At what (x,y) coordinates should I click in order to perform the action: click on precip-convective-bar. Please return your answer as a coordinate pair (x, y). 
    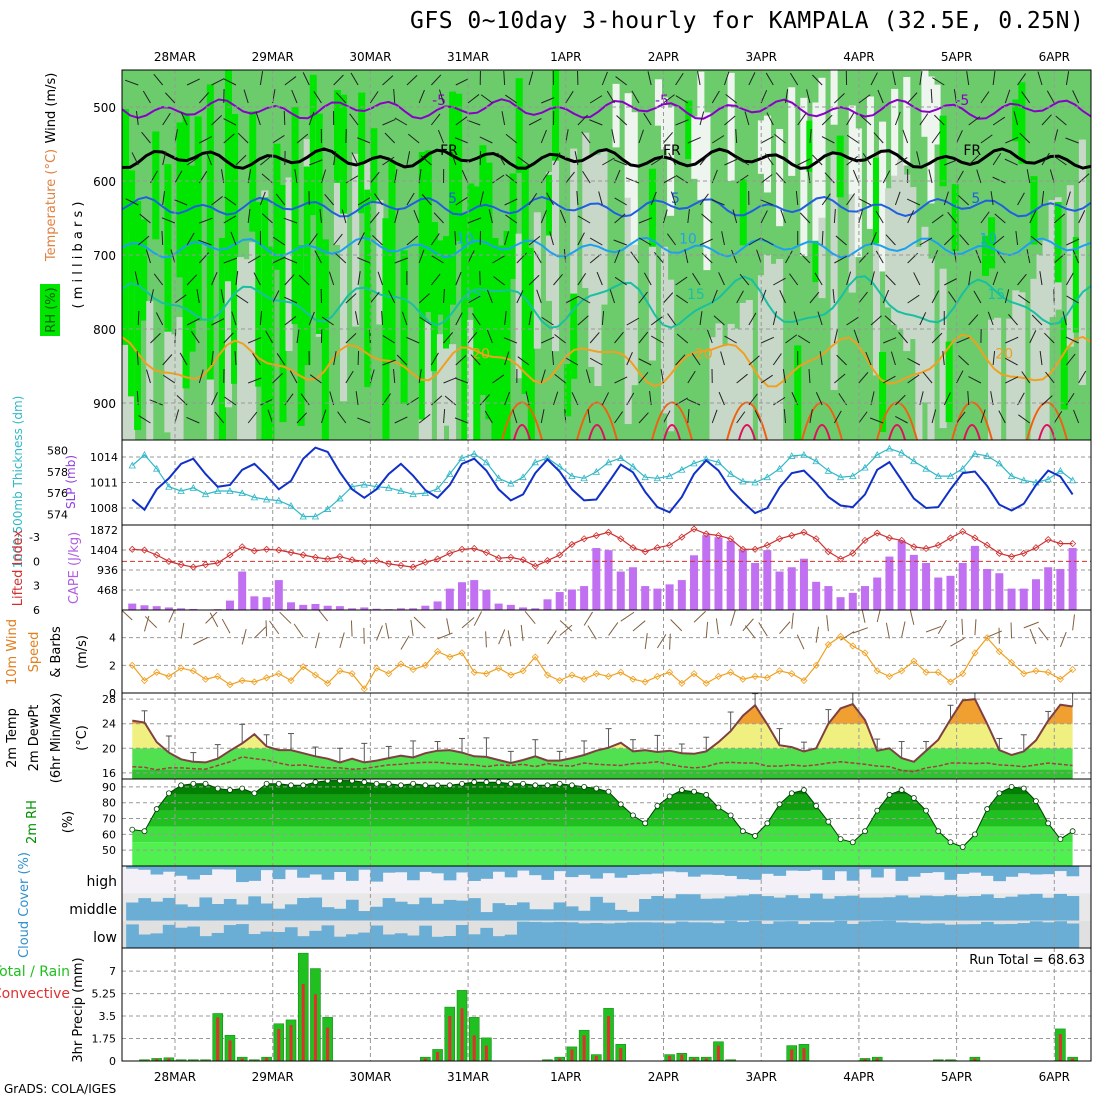
    Looking at the image, I should click on (218, 1039).